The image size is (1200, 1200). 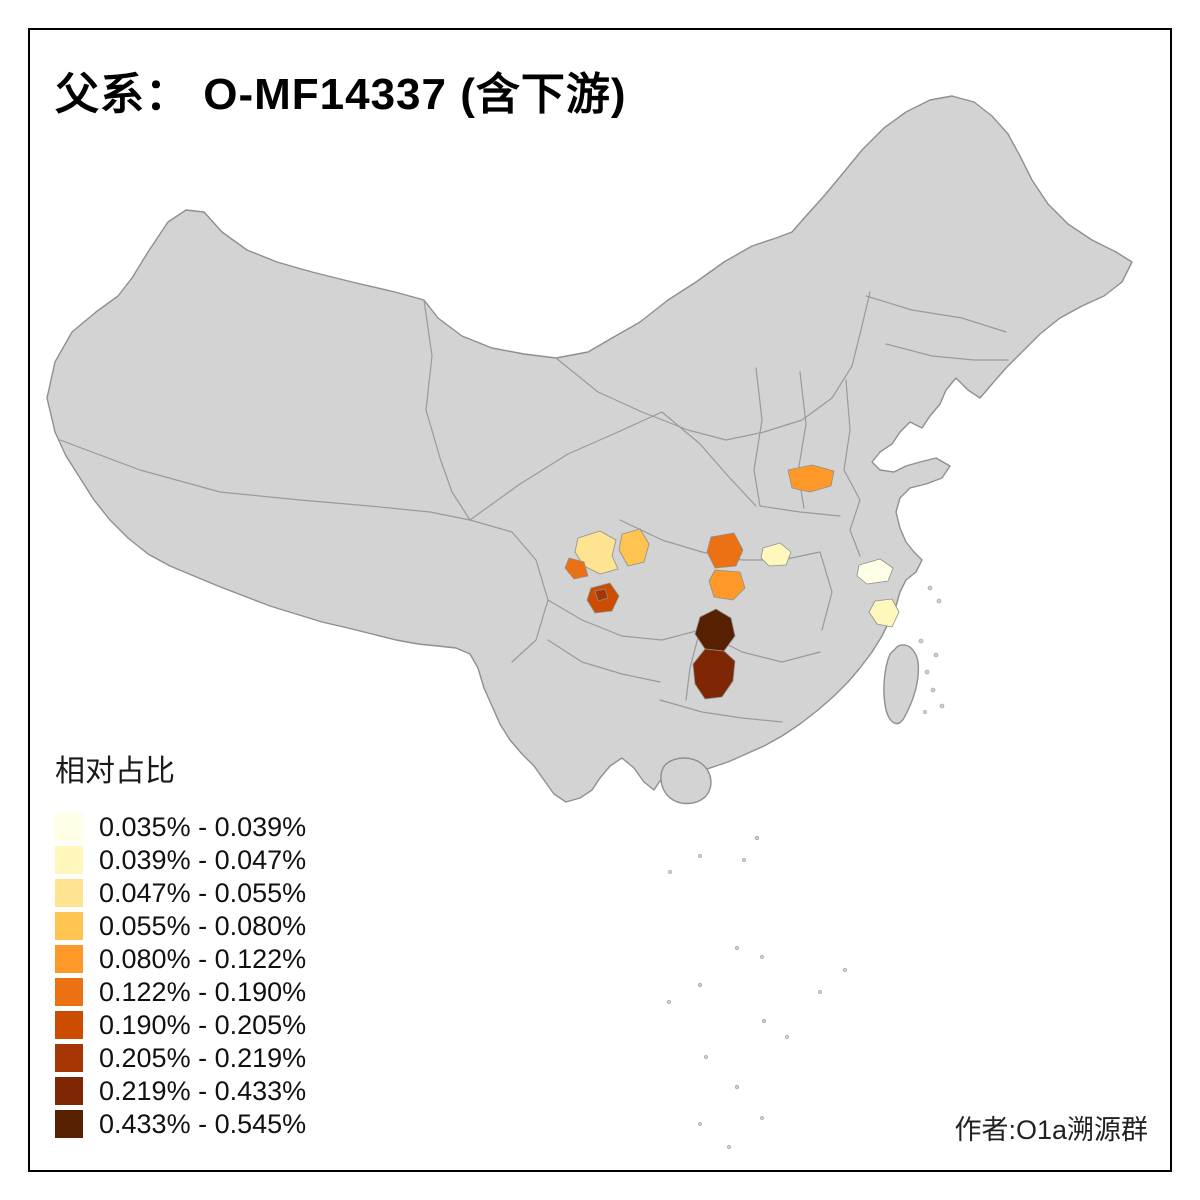 I want to click on legend-item: 0.205% - 0.219%, so click(x=180, y=1057).